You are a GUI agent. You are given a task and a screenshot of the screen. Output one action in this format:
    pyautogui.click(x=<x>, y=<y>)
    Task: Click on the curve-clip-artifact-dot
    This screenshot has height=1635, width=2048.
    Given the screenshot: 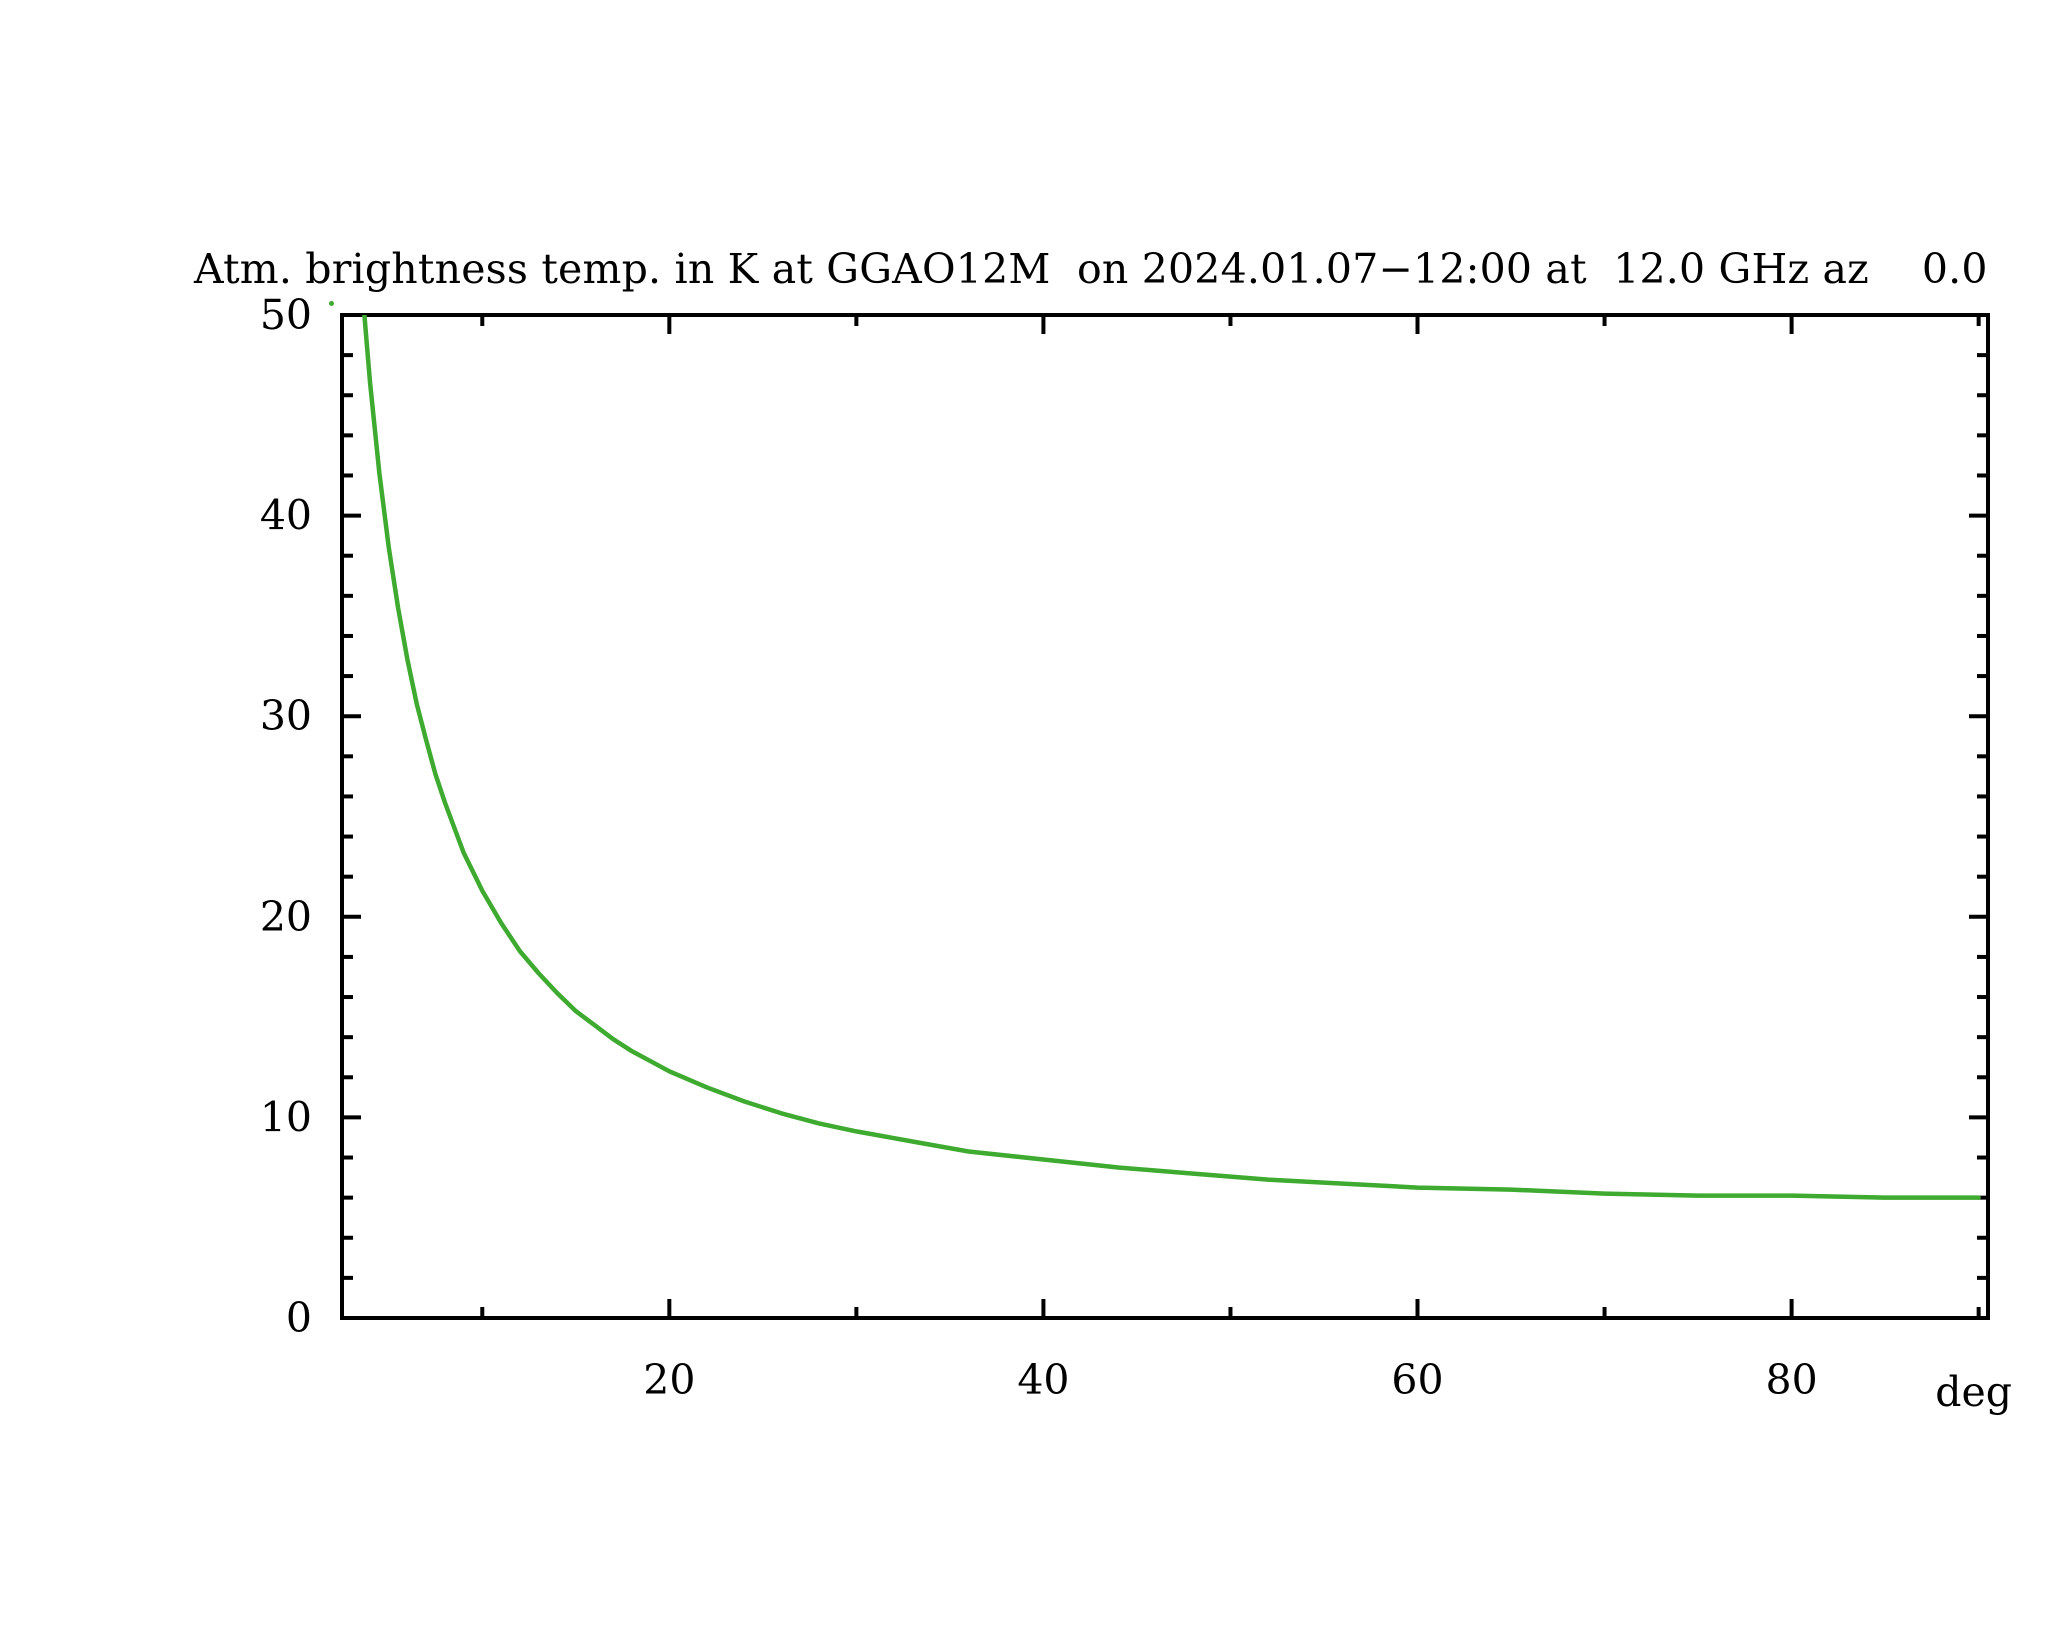 What is the action you would take?
    pyautogui.click(x=331, y=303)
    